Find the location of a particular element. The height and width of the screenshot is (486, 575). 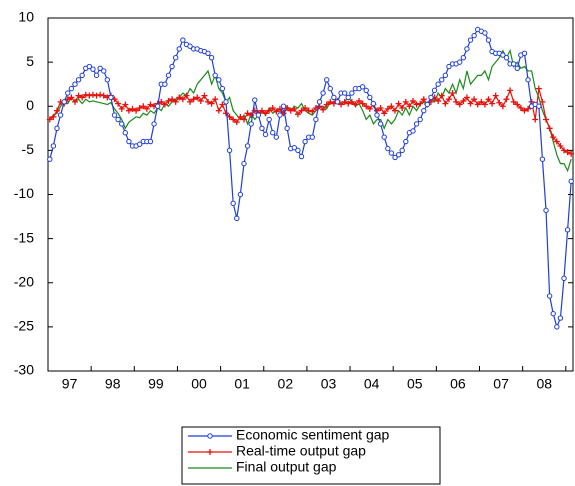

x-tick-label: 02 is located at coordinates (286, 384).